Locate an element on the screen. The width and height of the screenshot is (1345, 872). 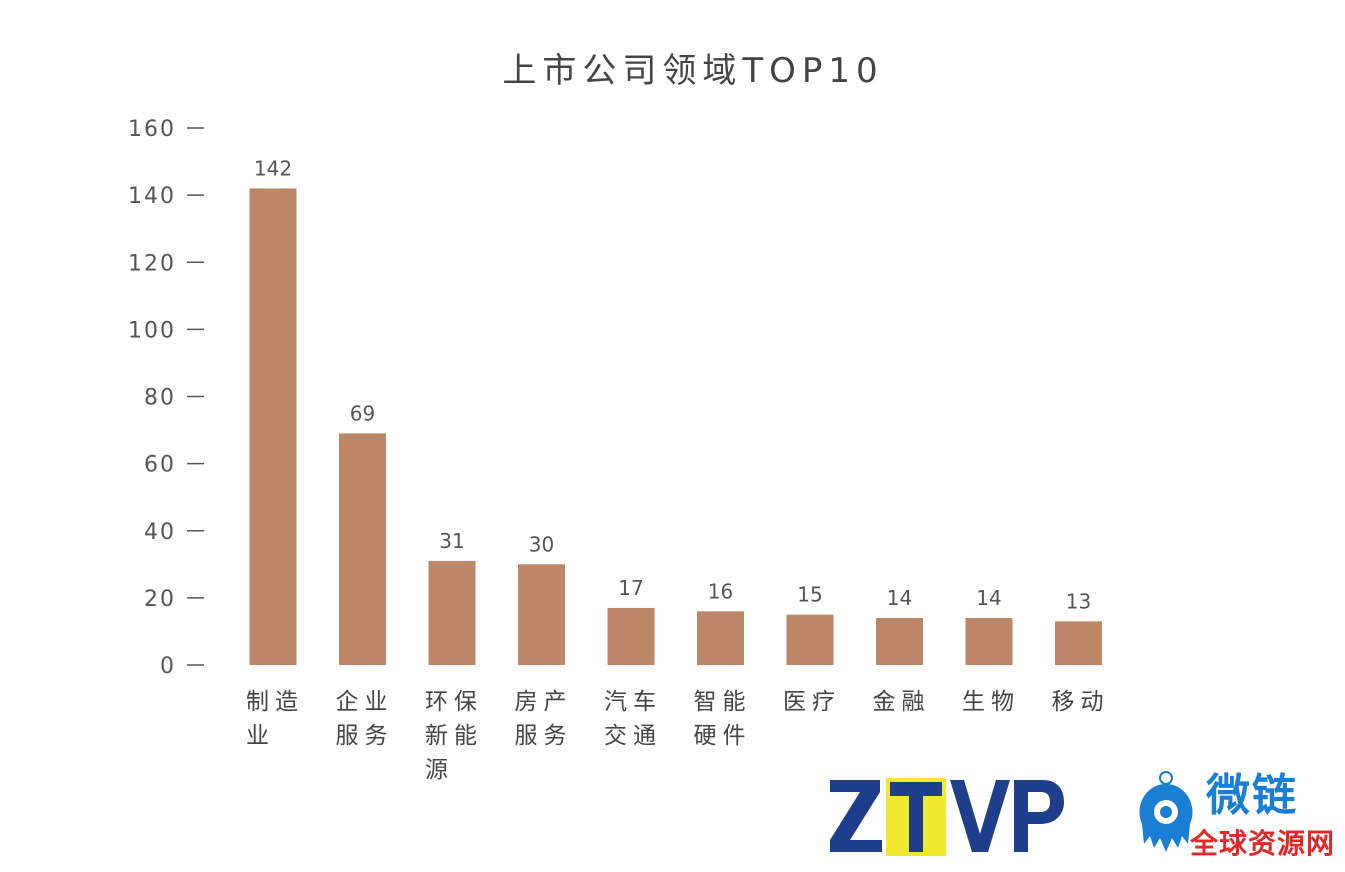
weilian-logo-text: 微链 is located at coordinates (1252, 795).